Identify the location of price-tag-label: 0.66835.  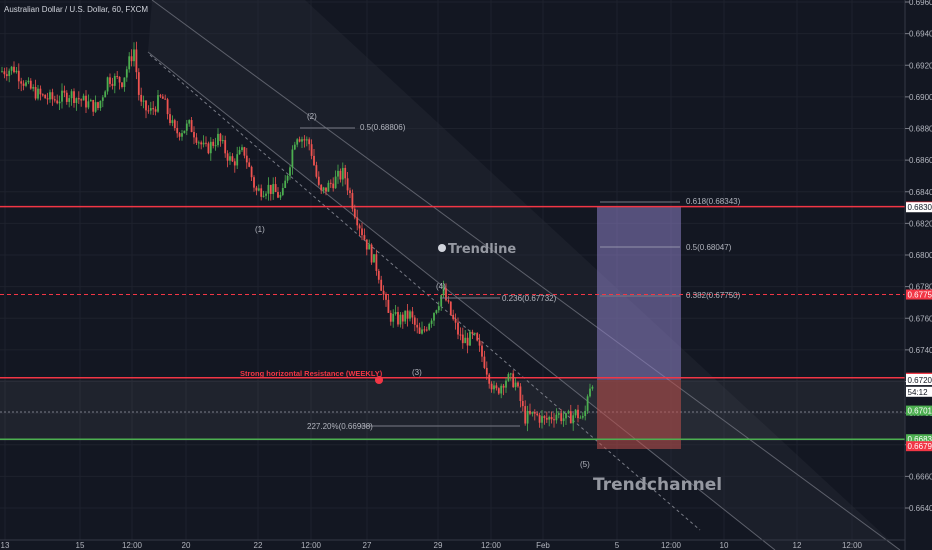
(920, 439).